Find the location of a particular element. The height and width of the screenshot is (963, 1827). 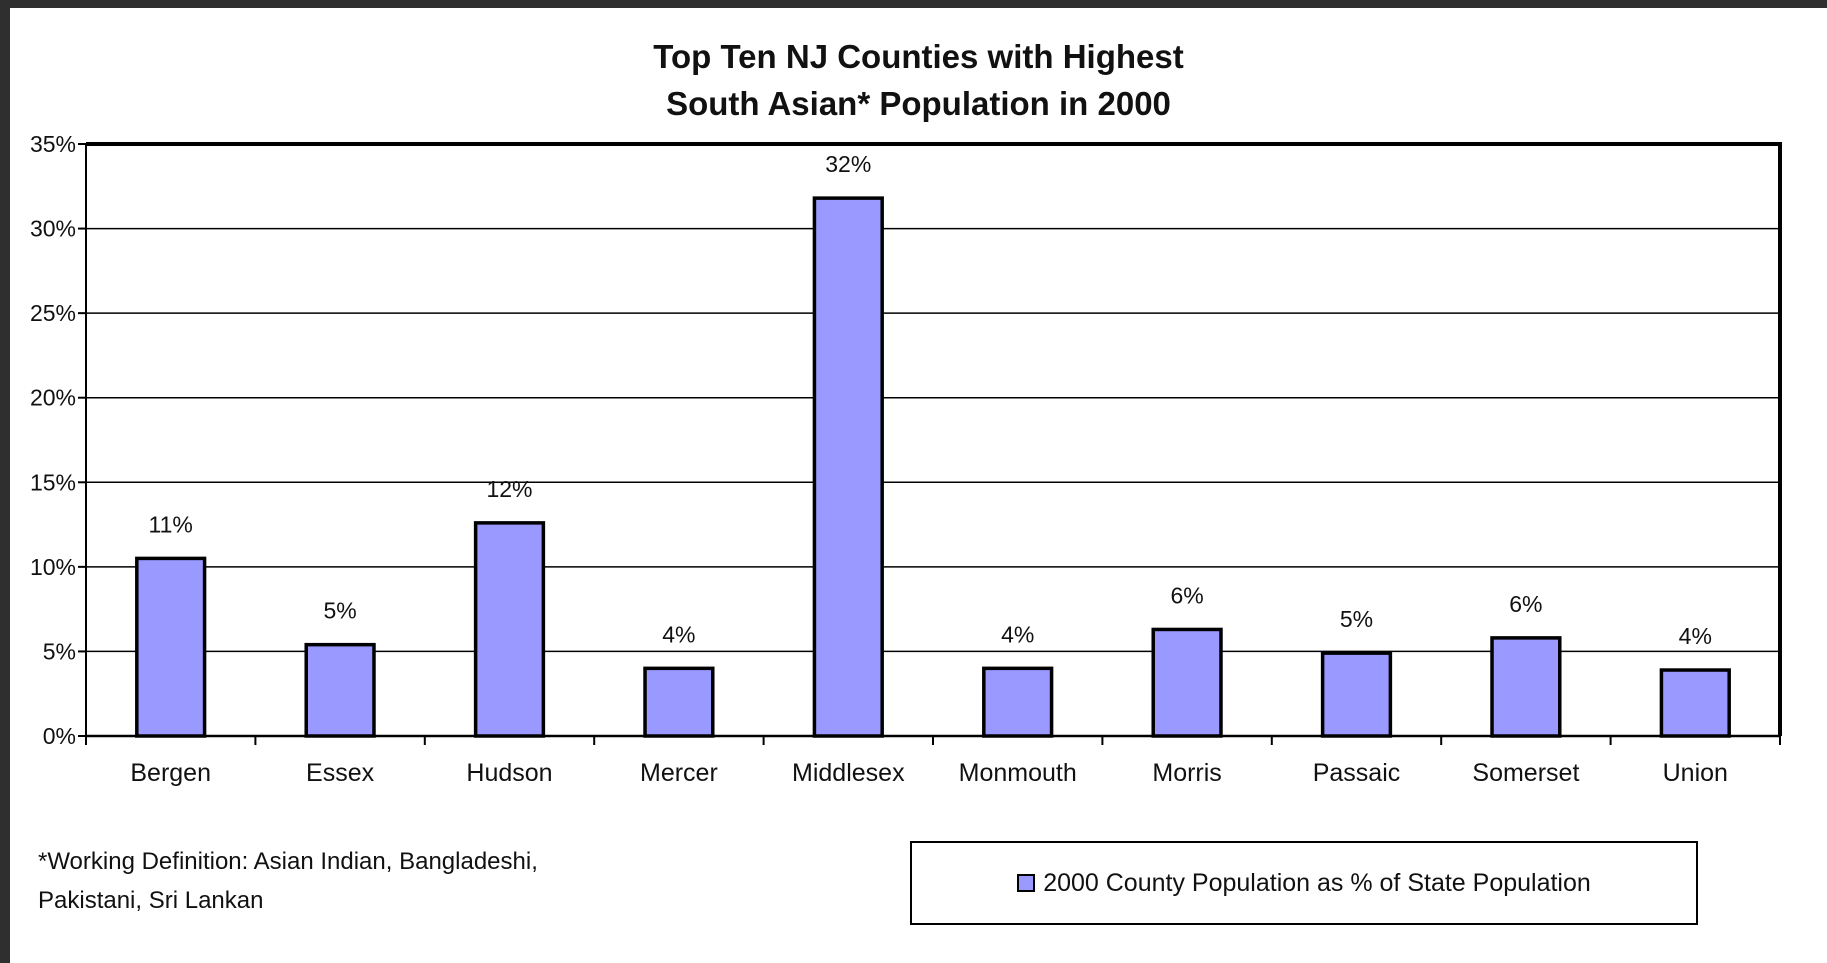

x-tick-label: Hudson is located at coordinates (509, 773).